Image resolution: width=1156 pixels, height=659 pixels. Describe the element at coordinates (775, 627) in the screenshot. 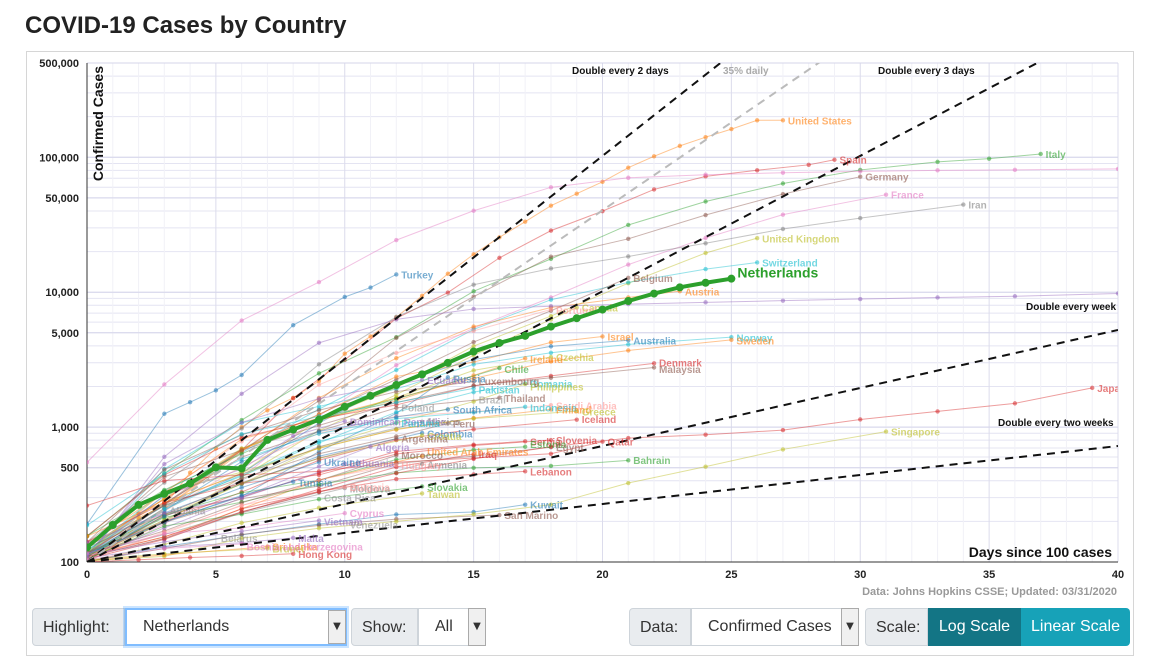

I see `data-select: Confirmed Cases` at that location.